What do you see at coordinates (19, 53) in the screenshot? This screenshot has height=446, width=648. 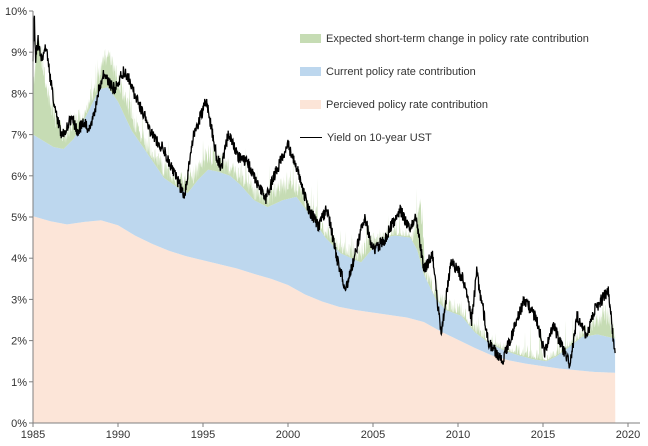 I see `y-tick-label: 9%` at bounding box center [19, 53].